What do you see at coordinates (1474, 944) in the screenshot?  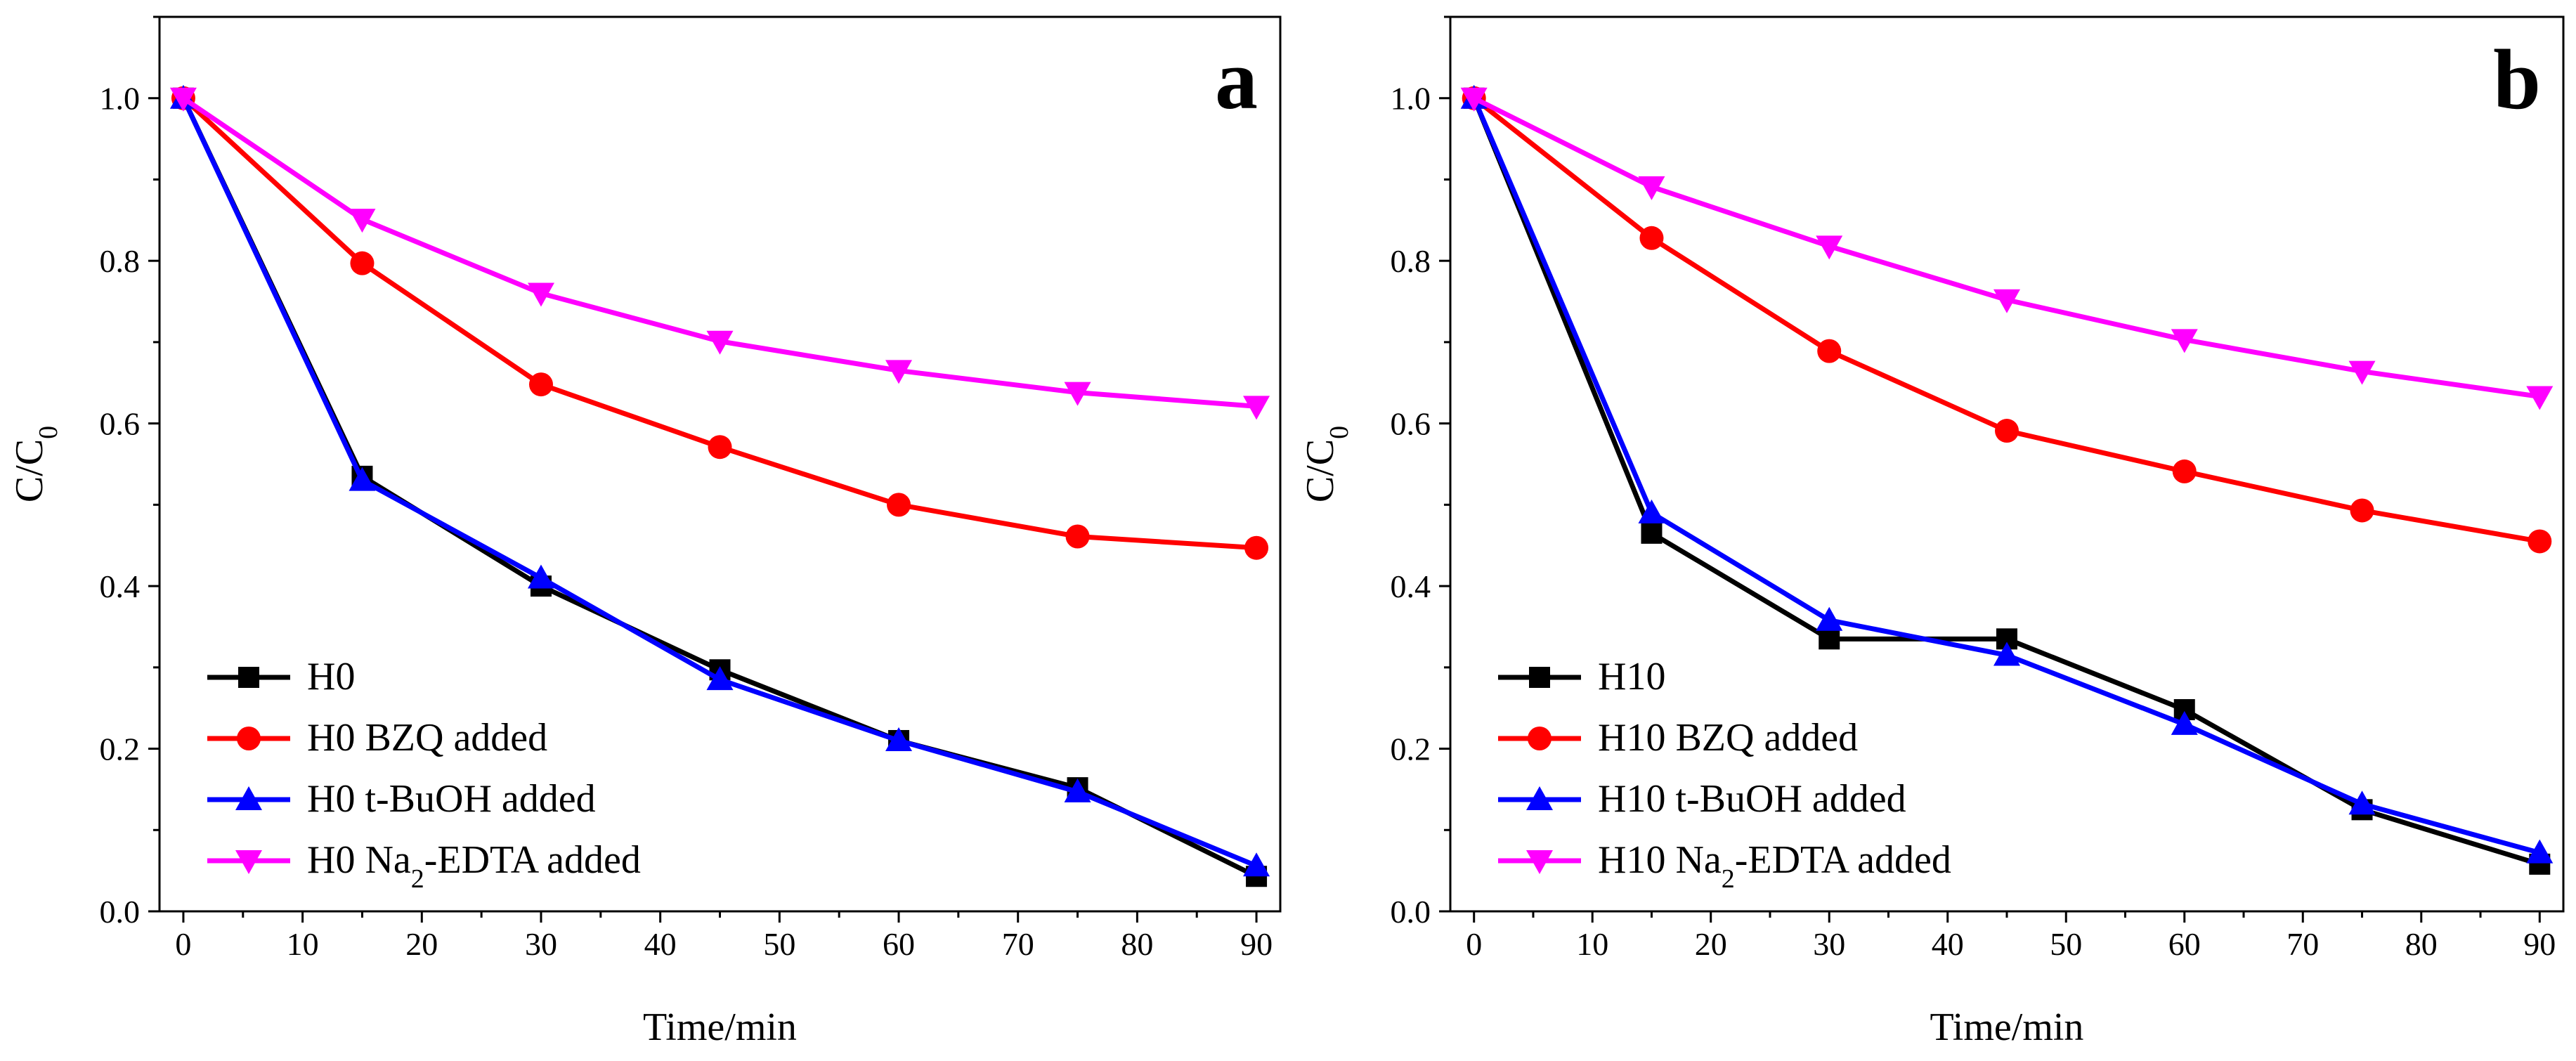 I see `x-tick-label: 0` at bounding box center [1474, 944].